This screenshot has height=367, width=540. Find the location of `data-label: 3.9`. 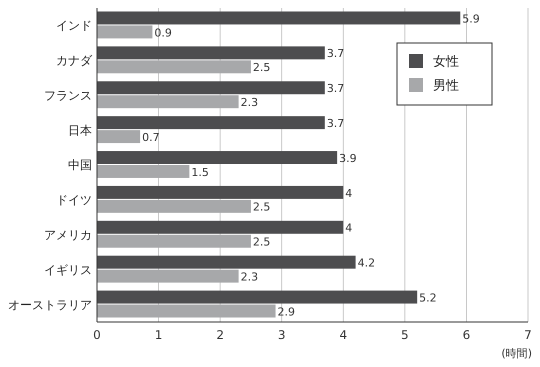

data-label: 3.9 is located at coordinates (348, 158).